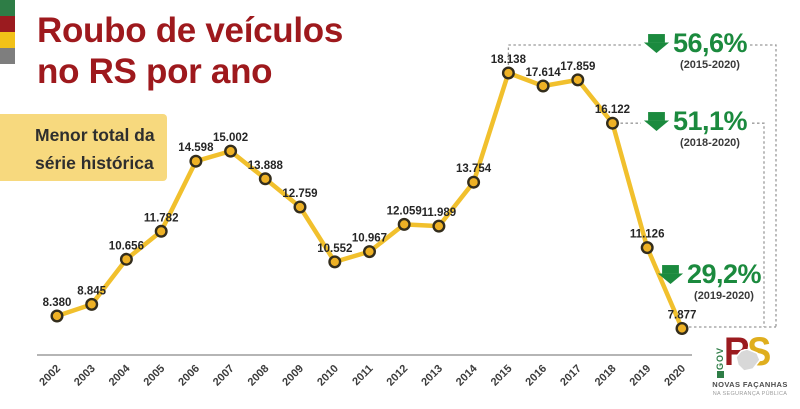  I want to click on annotation-drop-2018-2020: 51,1% (2018-2020), so click(695, 127).